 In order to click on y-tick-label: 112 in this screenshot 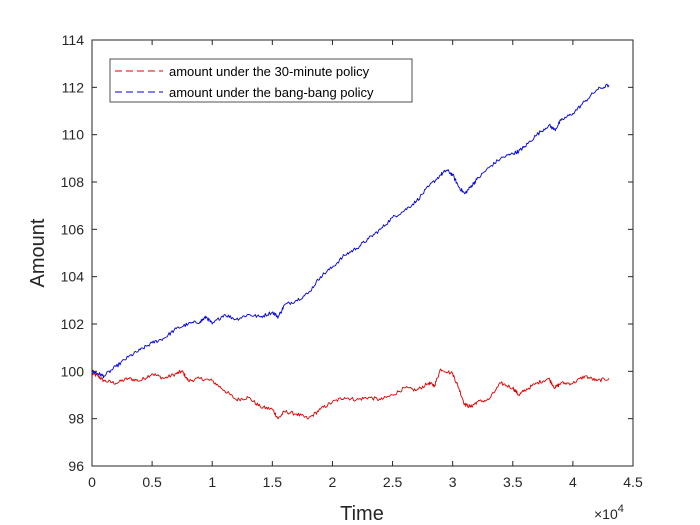, I will do `click(73, 87)`.